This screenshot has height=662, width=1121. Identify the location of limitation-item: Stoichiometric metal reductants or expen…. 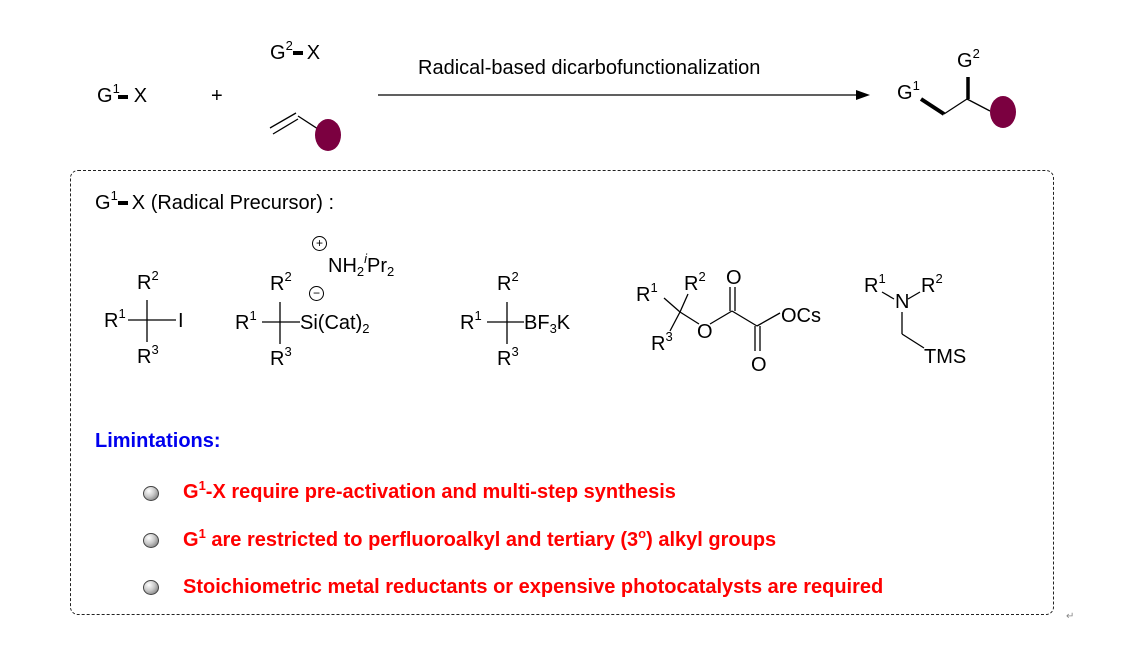
(533, 587).